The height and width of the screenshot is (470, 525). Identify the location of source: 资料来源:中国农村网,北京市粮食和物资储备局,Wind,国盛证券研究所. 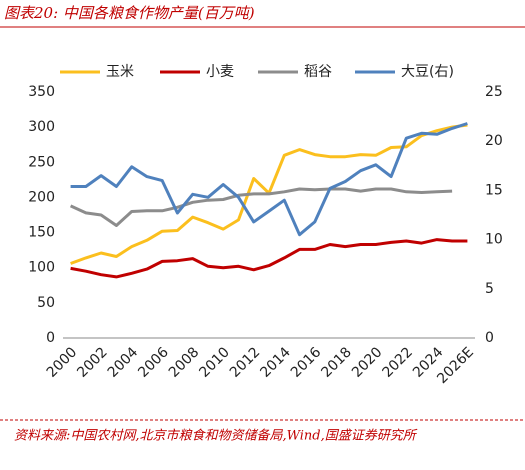
(216, 436).